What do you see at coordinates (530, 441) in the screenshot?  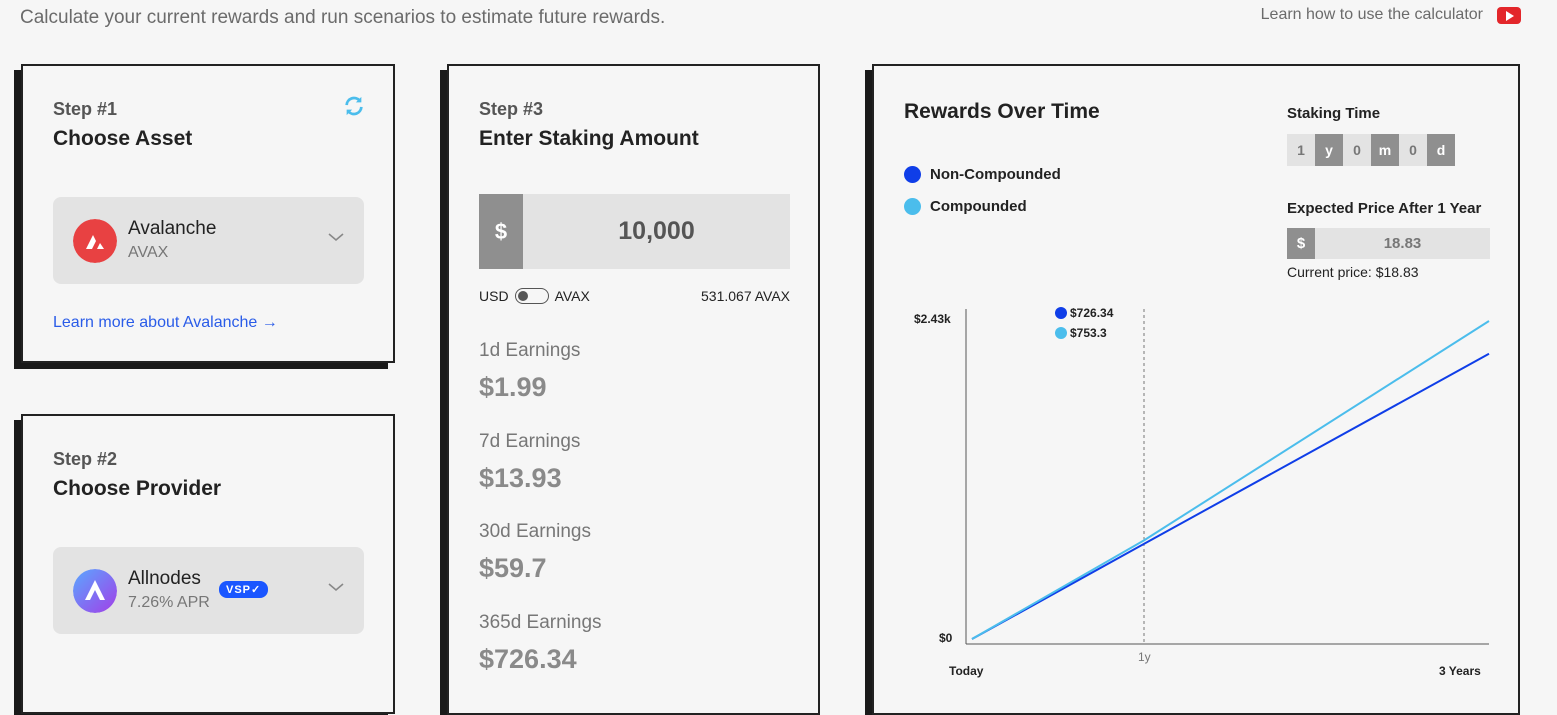 I see `earnings-7d-label: 7d Earnings` at bounding box center [530, 441].